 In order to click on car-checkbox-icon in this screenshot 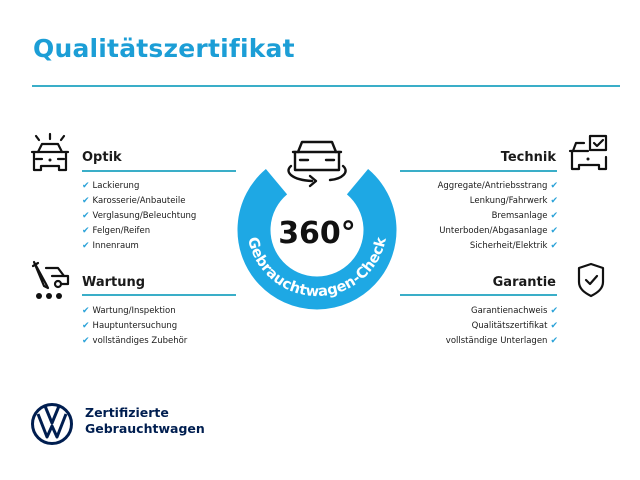, I will do `click(588, 152)`.